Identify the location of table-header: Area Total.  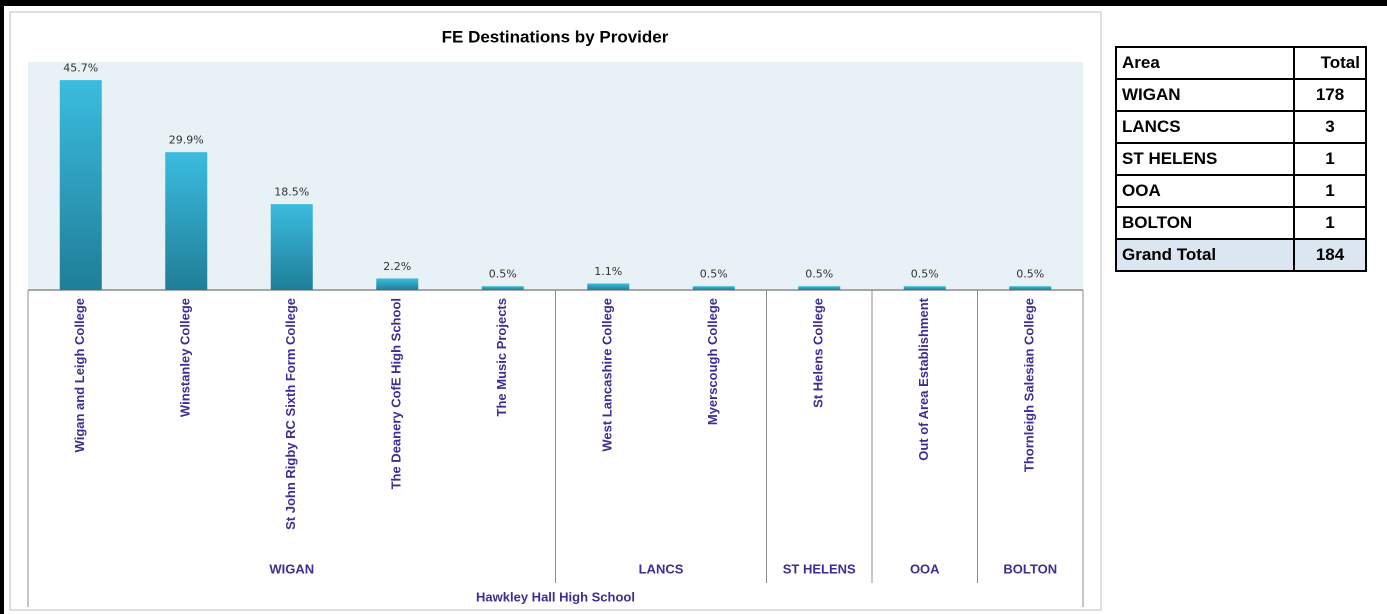
(1241, 63).